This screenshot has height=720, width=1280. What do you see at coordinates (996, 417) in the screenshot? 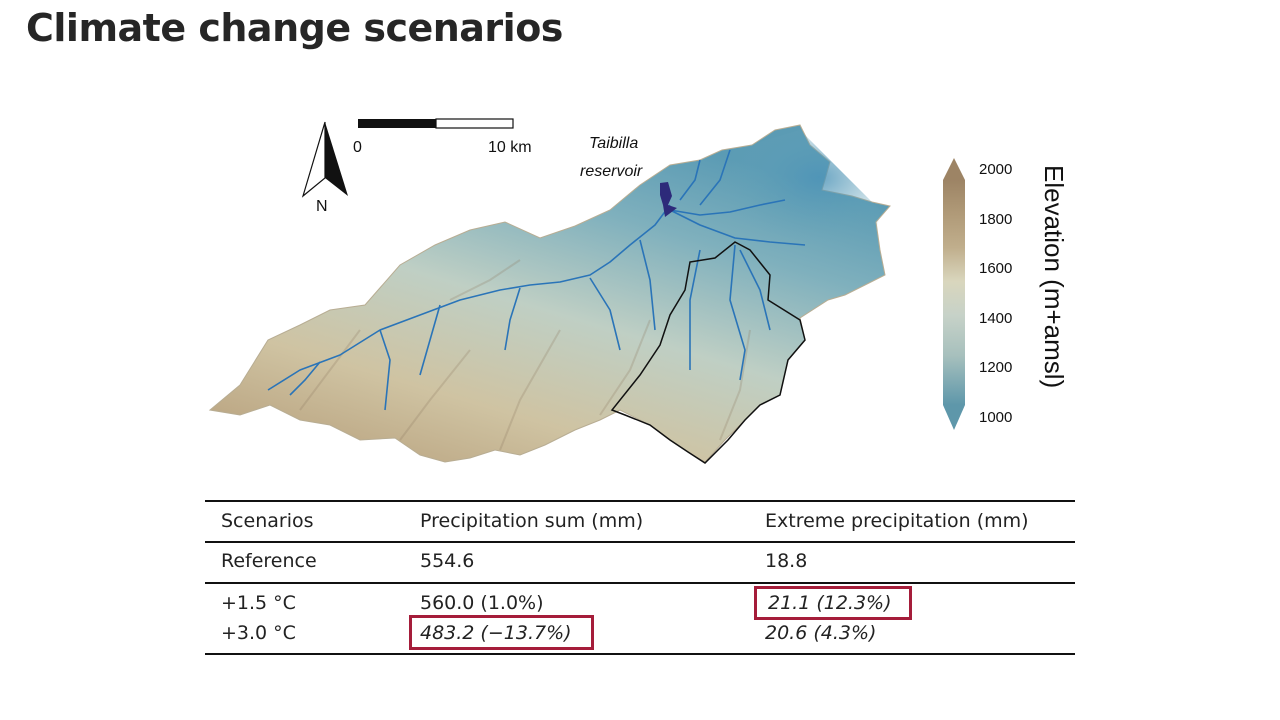
I see `colorbar-tick: 1000` at bounding box center [996, 417].